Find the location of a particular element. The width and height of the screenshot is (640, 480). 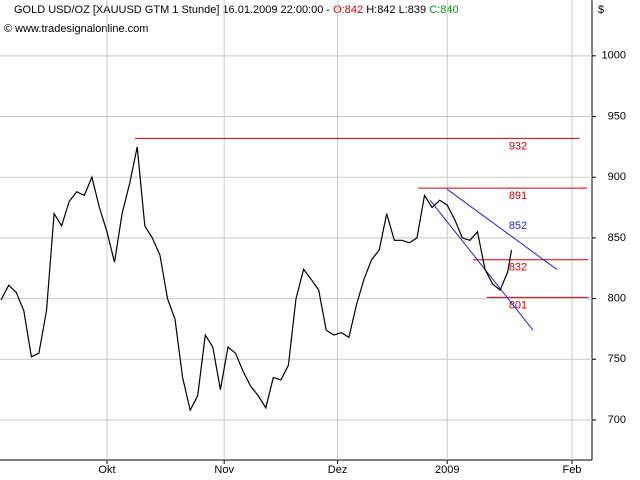

close: C:840 is located at coordinates (443, 10).